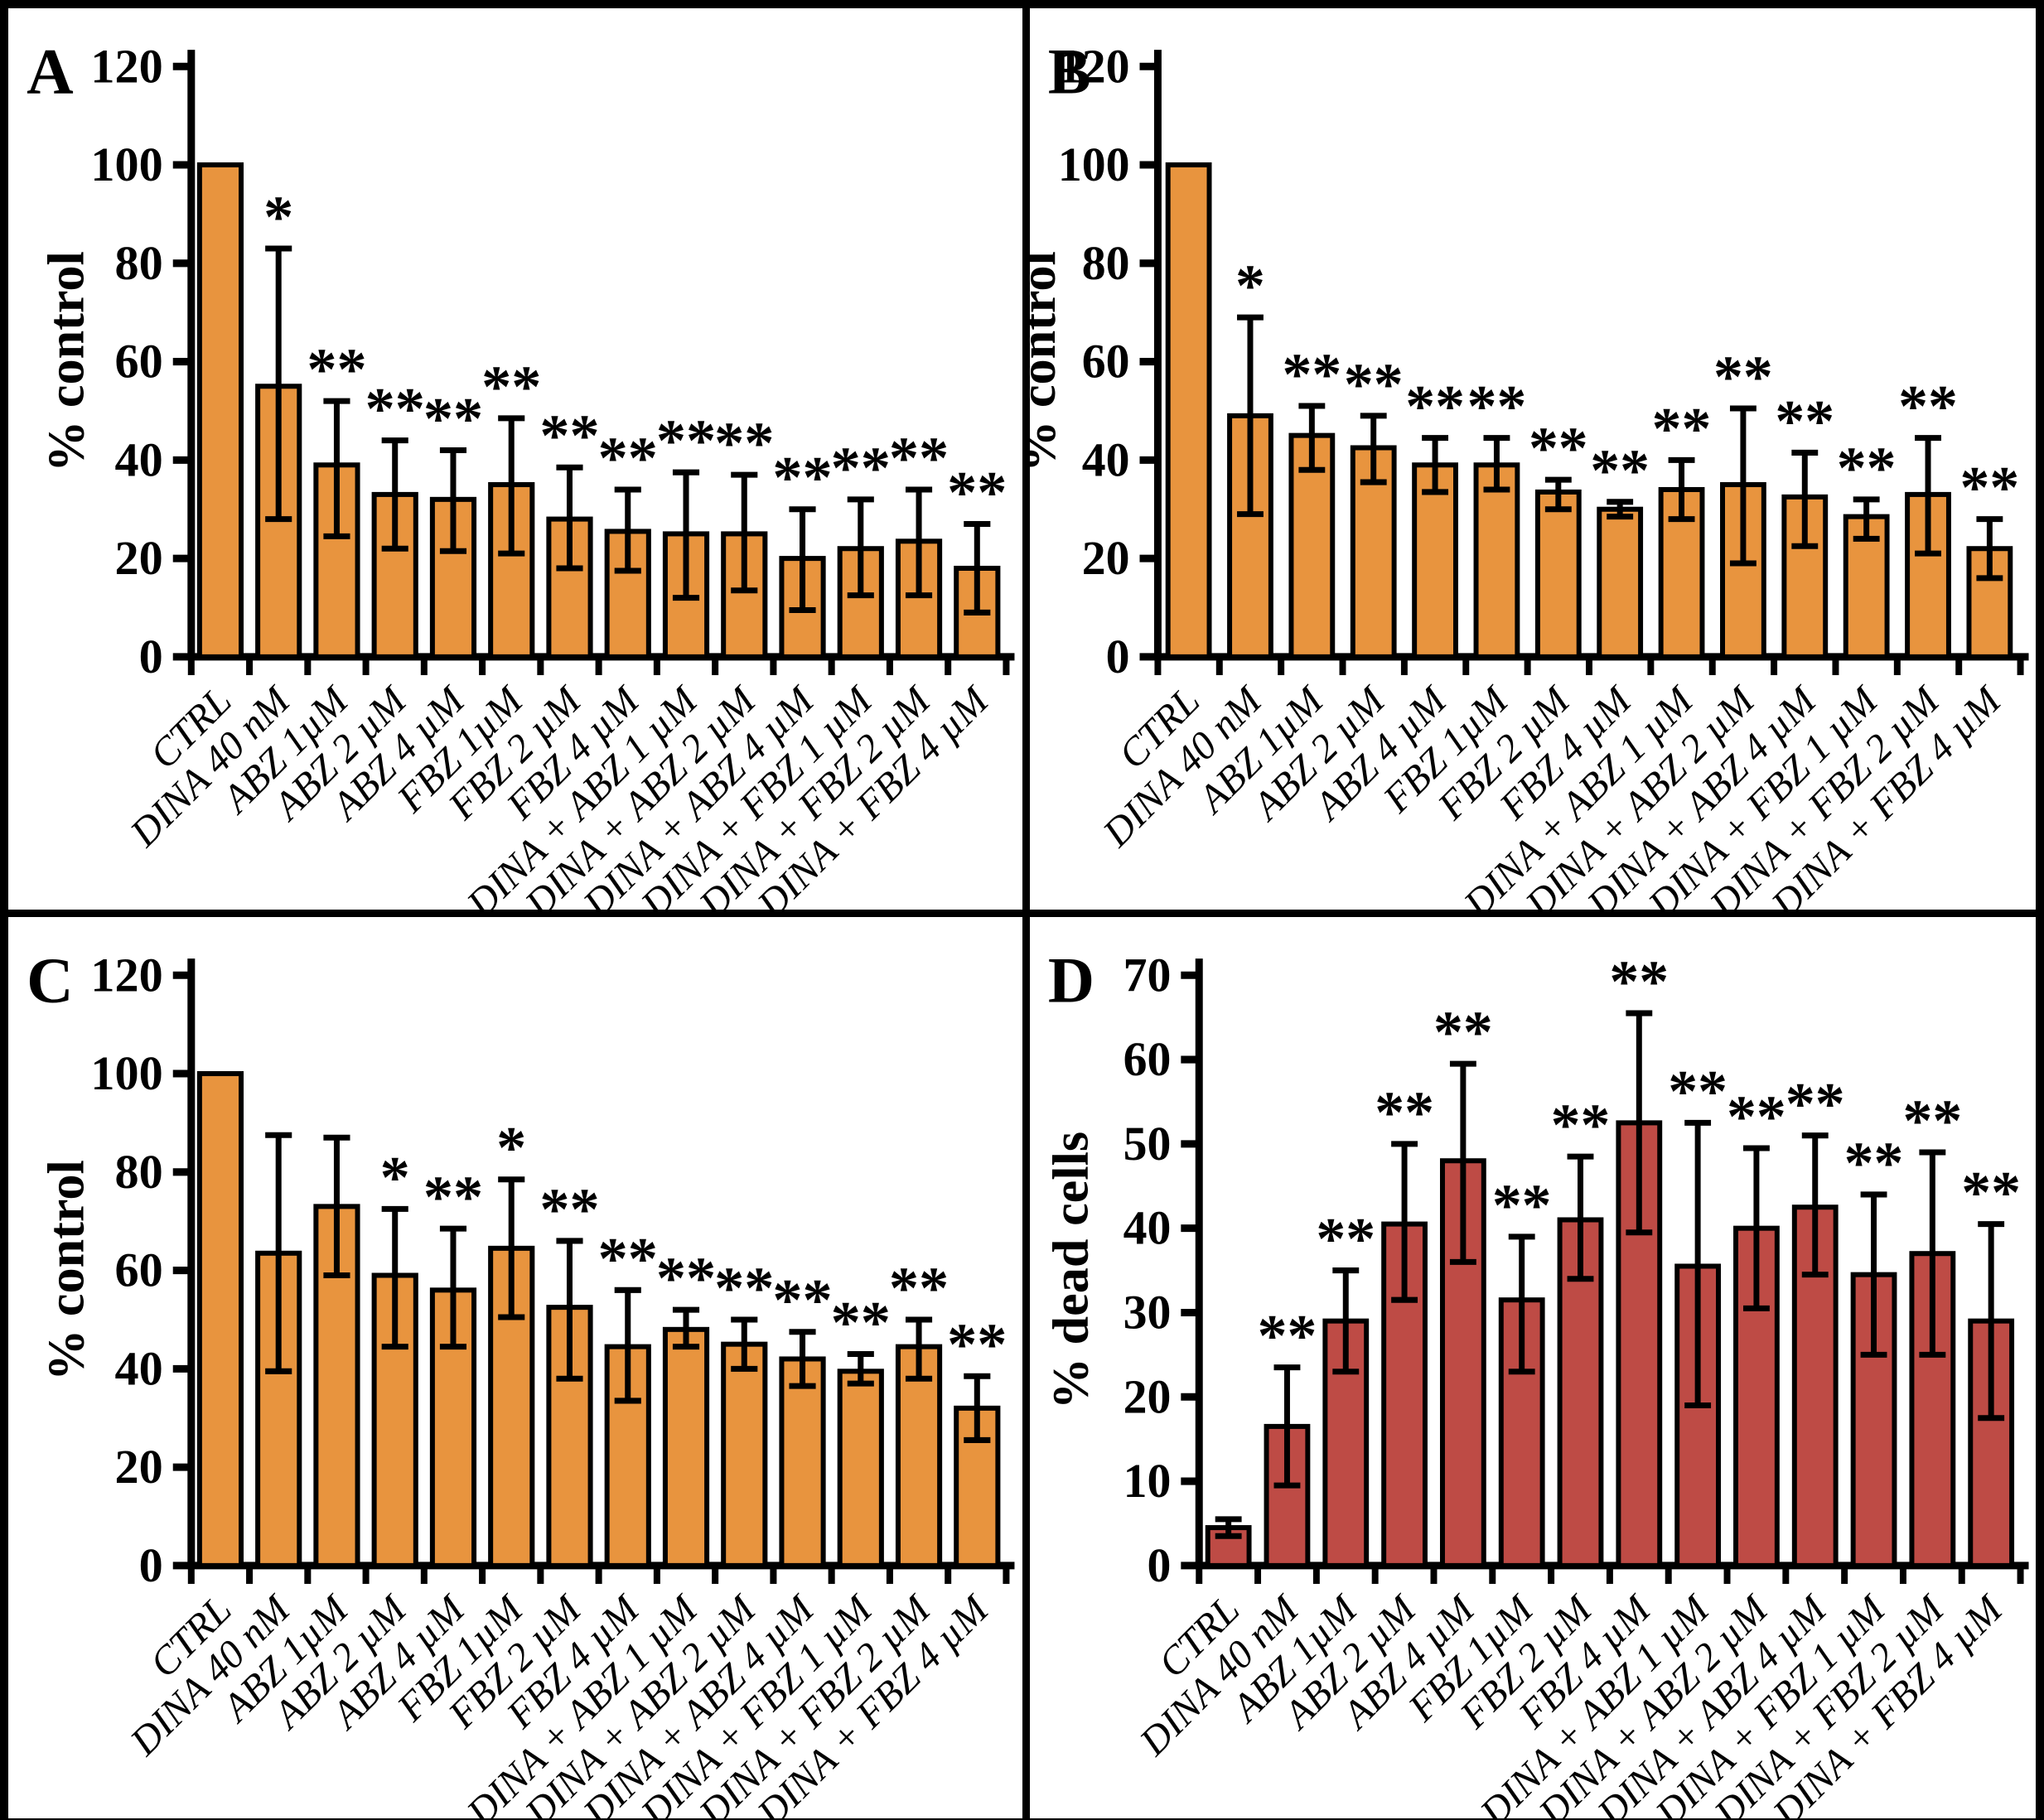  What do you see at coordinates (744, 1454) in the screenshot?
I see `bar-DINA + ABZ 2 µM` at bounding box center [744, 1454].